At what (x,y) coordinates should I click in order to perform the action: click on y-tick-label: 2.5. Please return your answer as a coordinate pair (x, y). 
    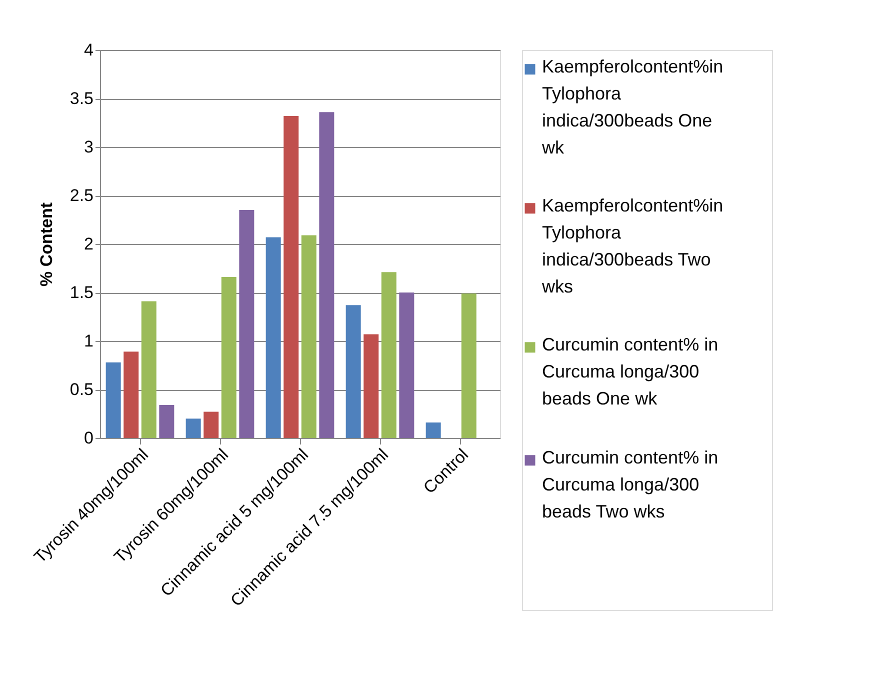
    Looking at the image, I should click on (82, 195).